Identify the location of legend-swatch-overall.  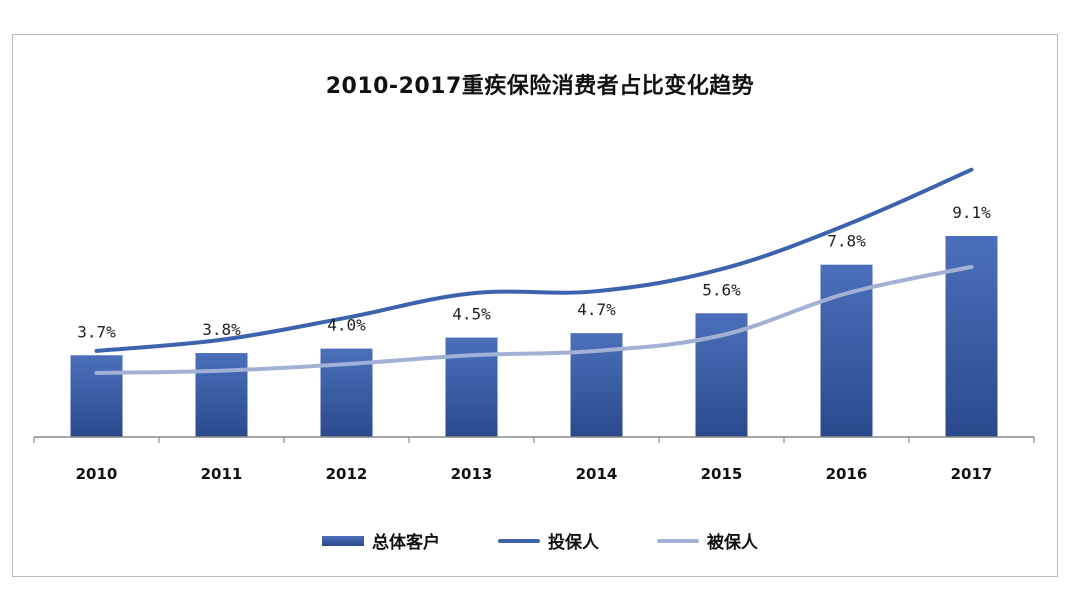
(343, 540).